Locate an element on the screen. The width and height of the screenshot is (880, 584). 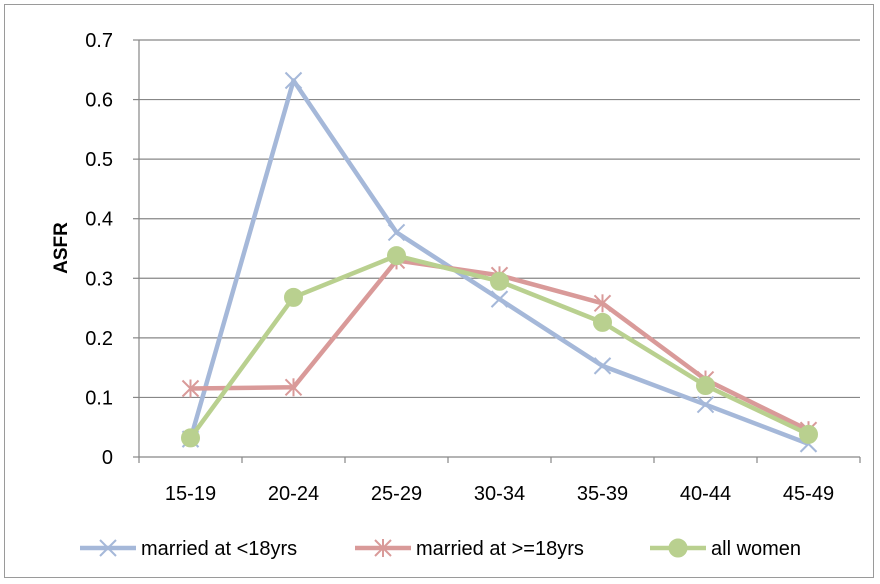
x-tick-label: 35-39 is located at coordinates (602, 494).